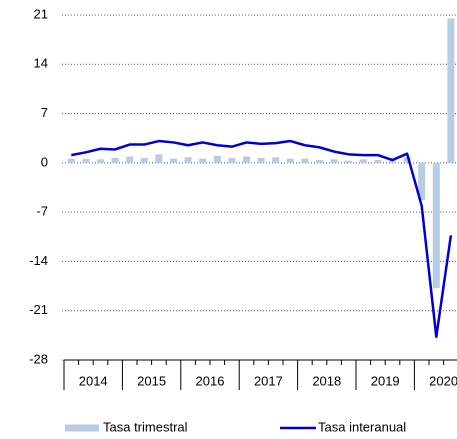 The height and width of the screenshot is (439, 457). I want to click on x-tick-label: 2017, so click(268, 380).